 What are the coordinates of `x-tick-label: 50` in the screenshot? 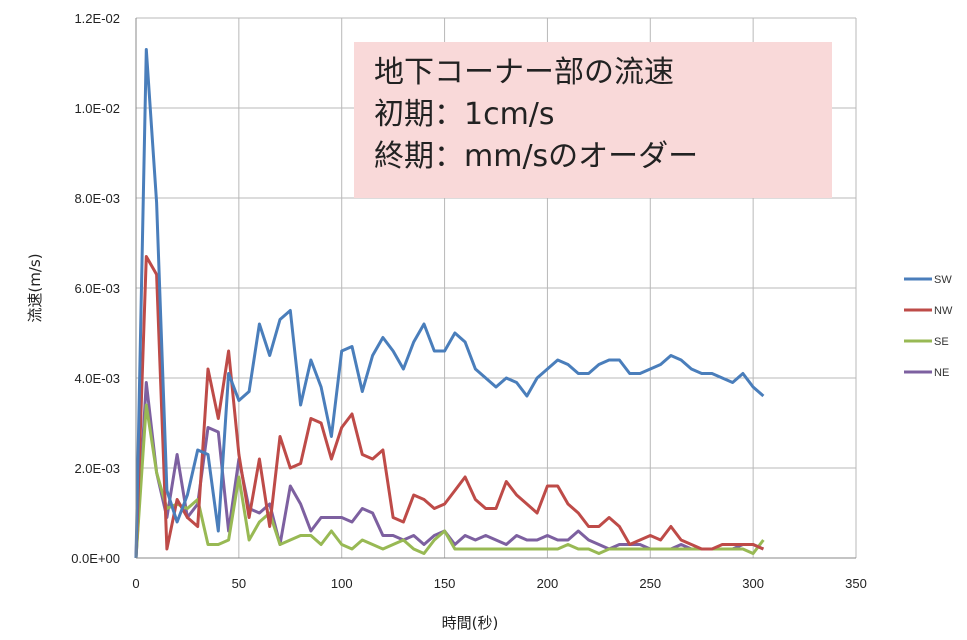 It's located at (239, 583).